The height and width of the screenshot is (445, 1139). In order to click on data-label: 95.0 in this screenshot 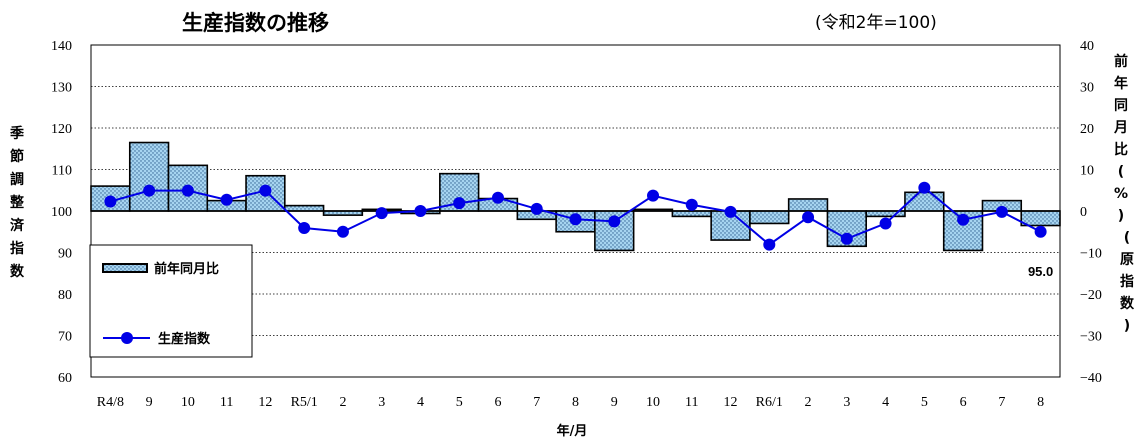, I will do `click(1040, 271)`.